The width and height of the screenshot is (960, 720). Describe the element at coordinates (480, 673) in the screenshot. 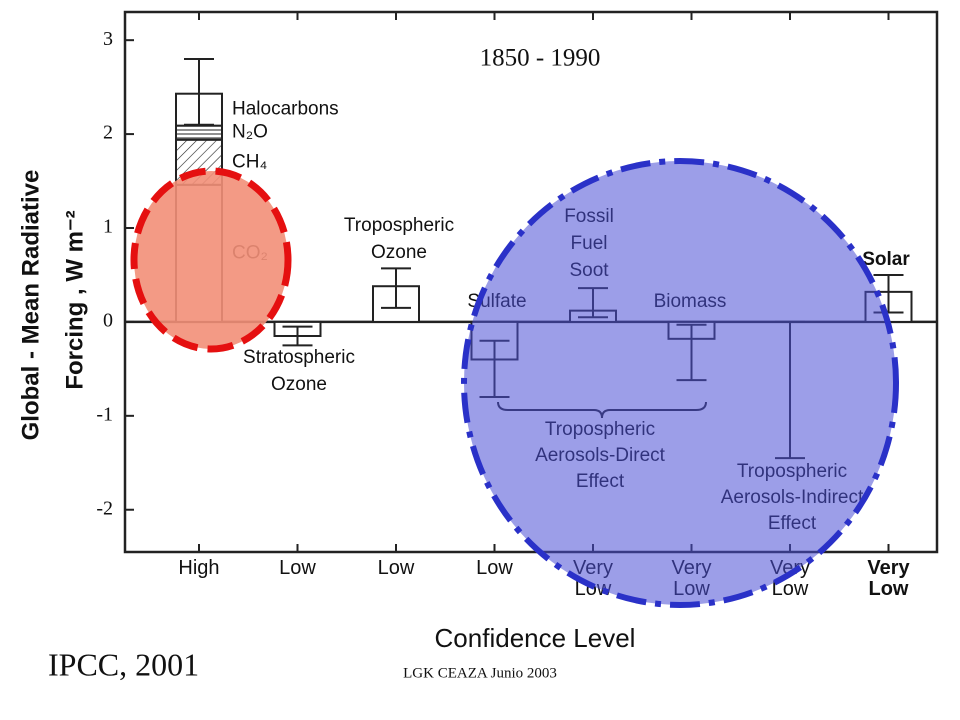

I see `footer: LGK CEAZA Junio 2003` at that location.